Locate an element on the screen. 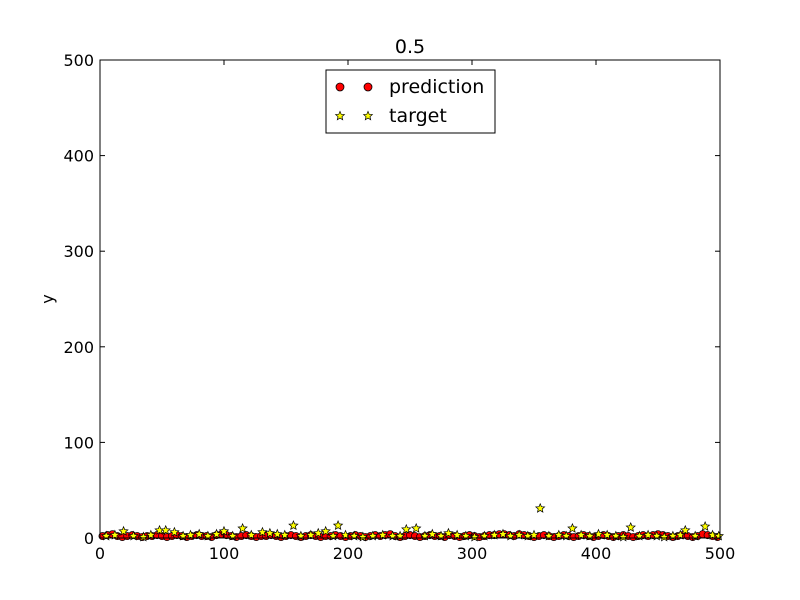  x-tick-label-2: 200 is located at coordinates (348, 553).